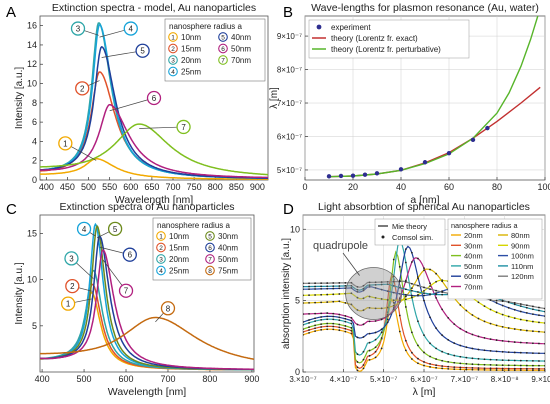 Image resolution: width=550 pixels, height=404 pixels. Describe the element at coordinates (154, 112) in the screenshot. I see `series-line-40nm` at that location.